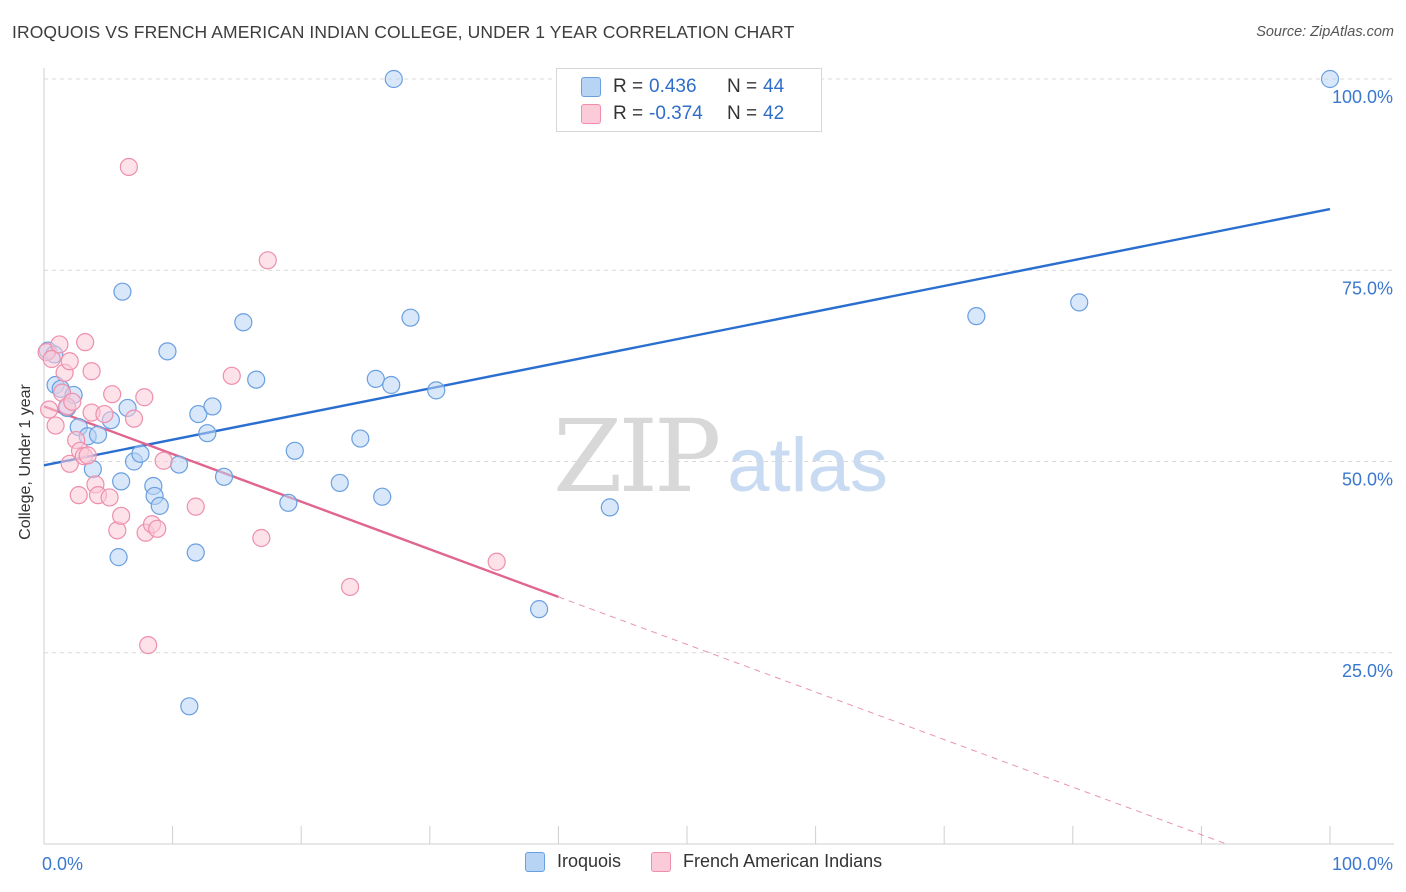 This screenshot has height=892, width=1406. I want to click on y-tick-label: 100.0%, so click(1362, 97).